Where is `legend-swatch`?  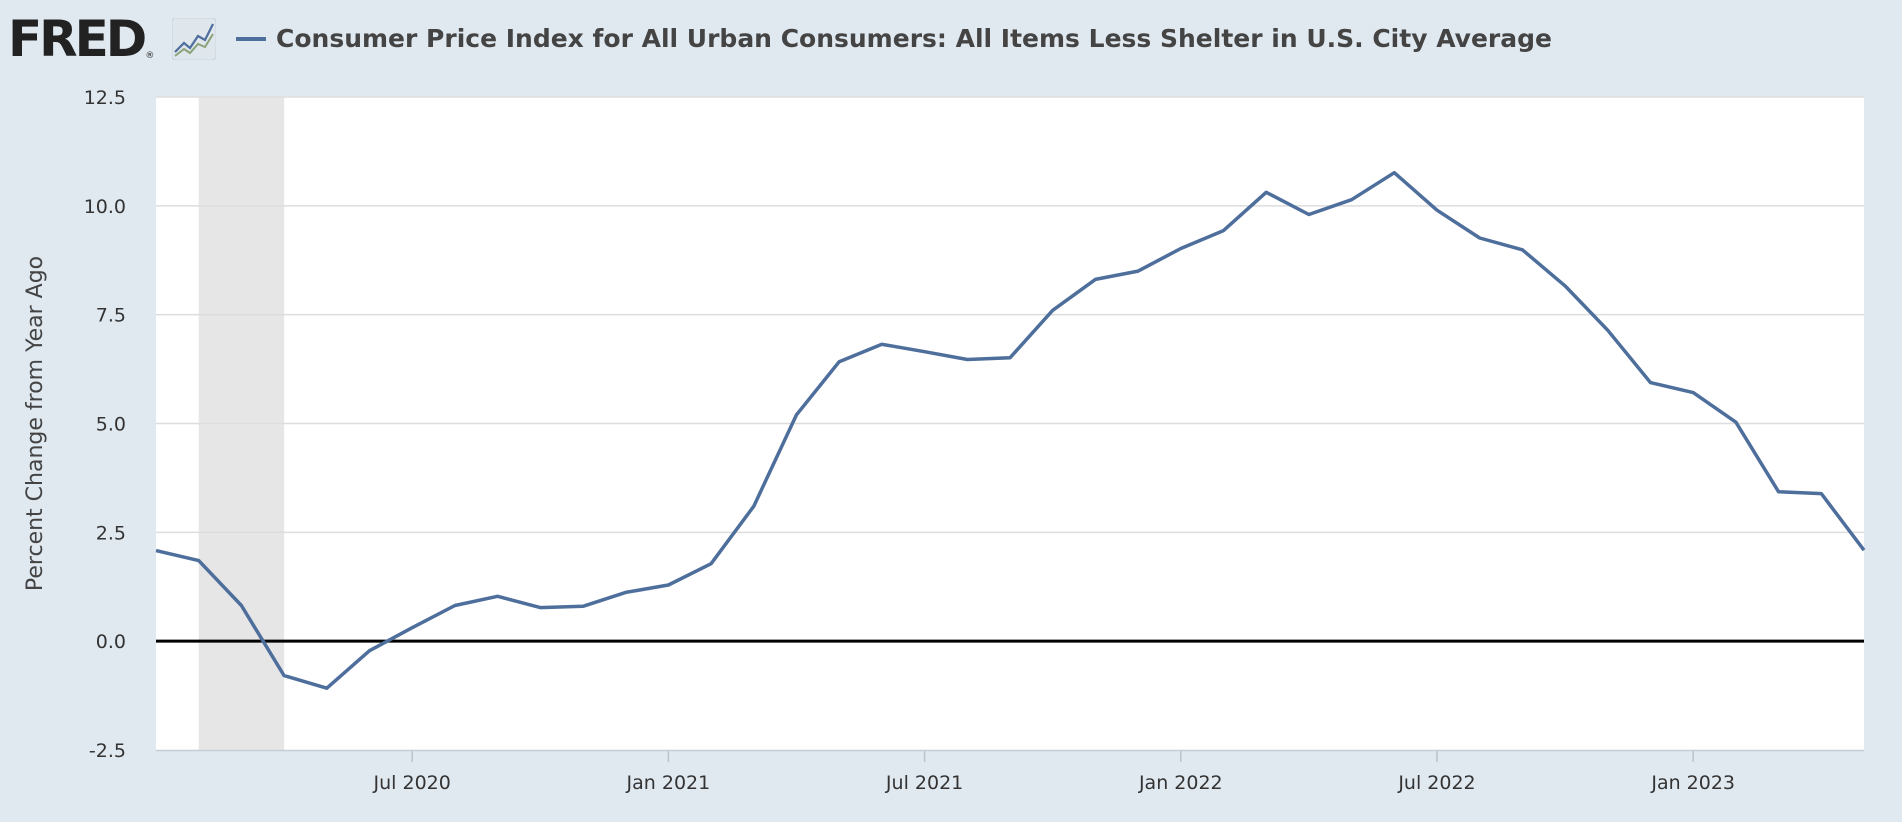 legend-swatch is located at coordinates (251, 39).